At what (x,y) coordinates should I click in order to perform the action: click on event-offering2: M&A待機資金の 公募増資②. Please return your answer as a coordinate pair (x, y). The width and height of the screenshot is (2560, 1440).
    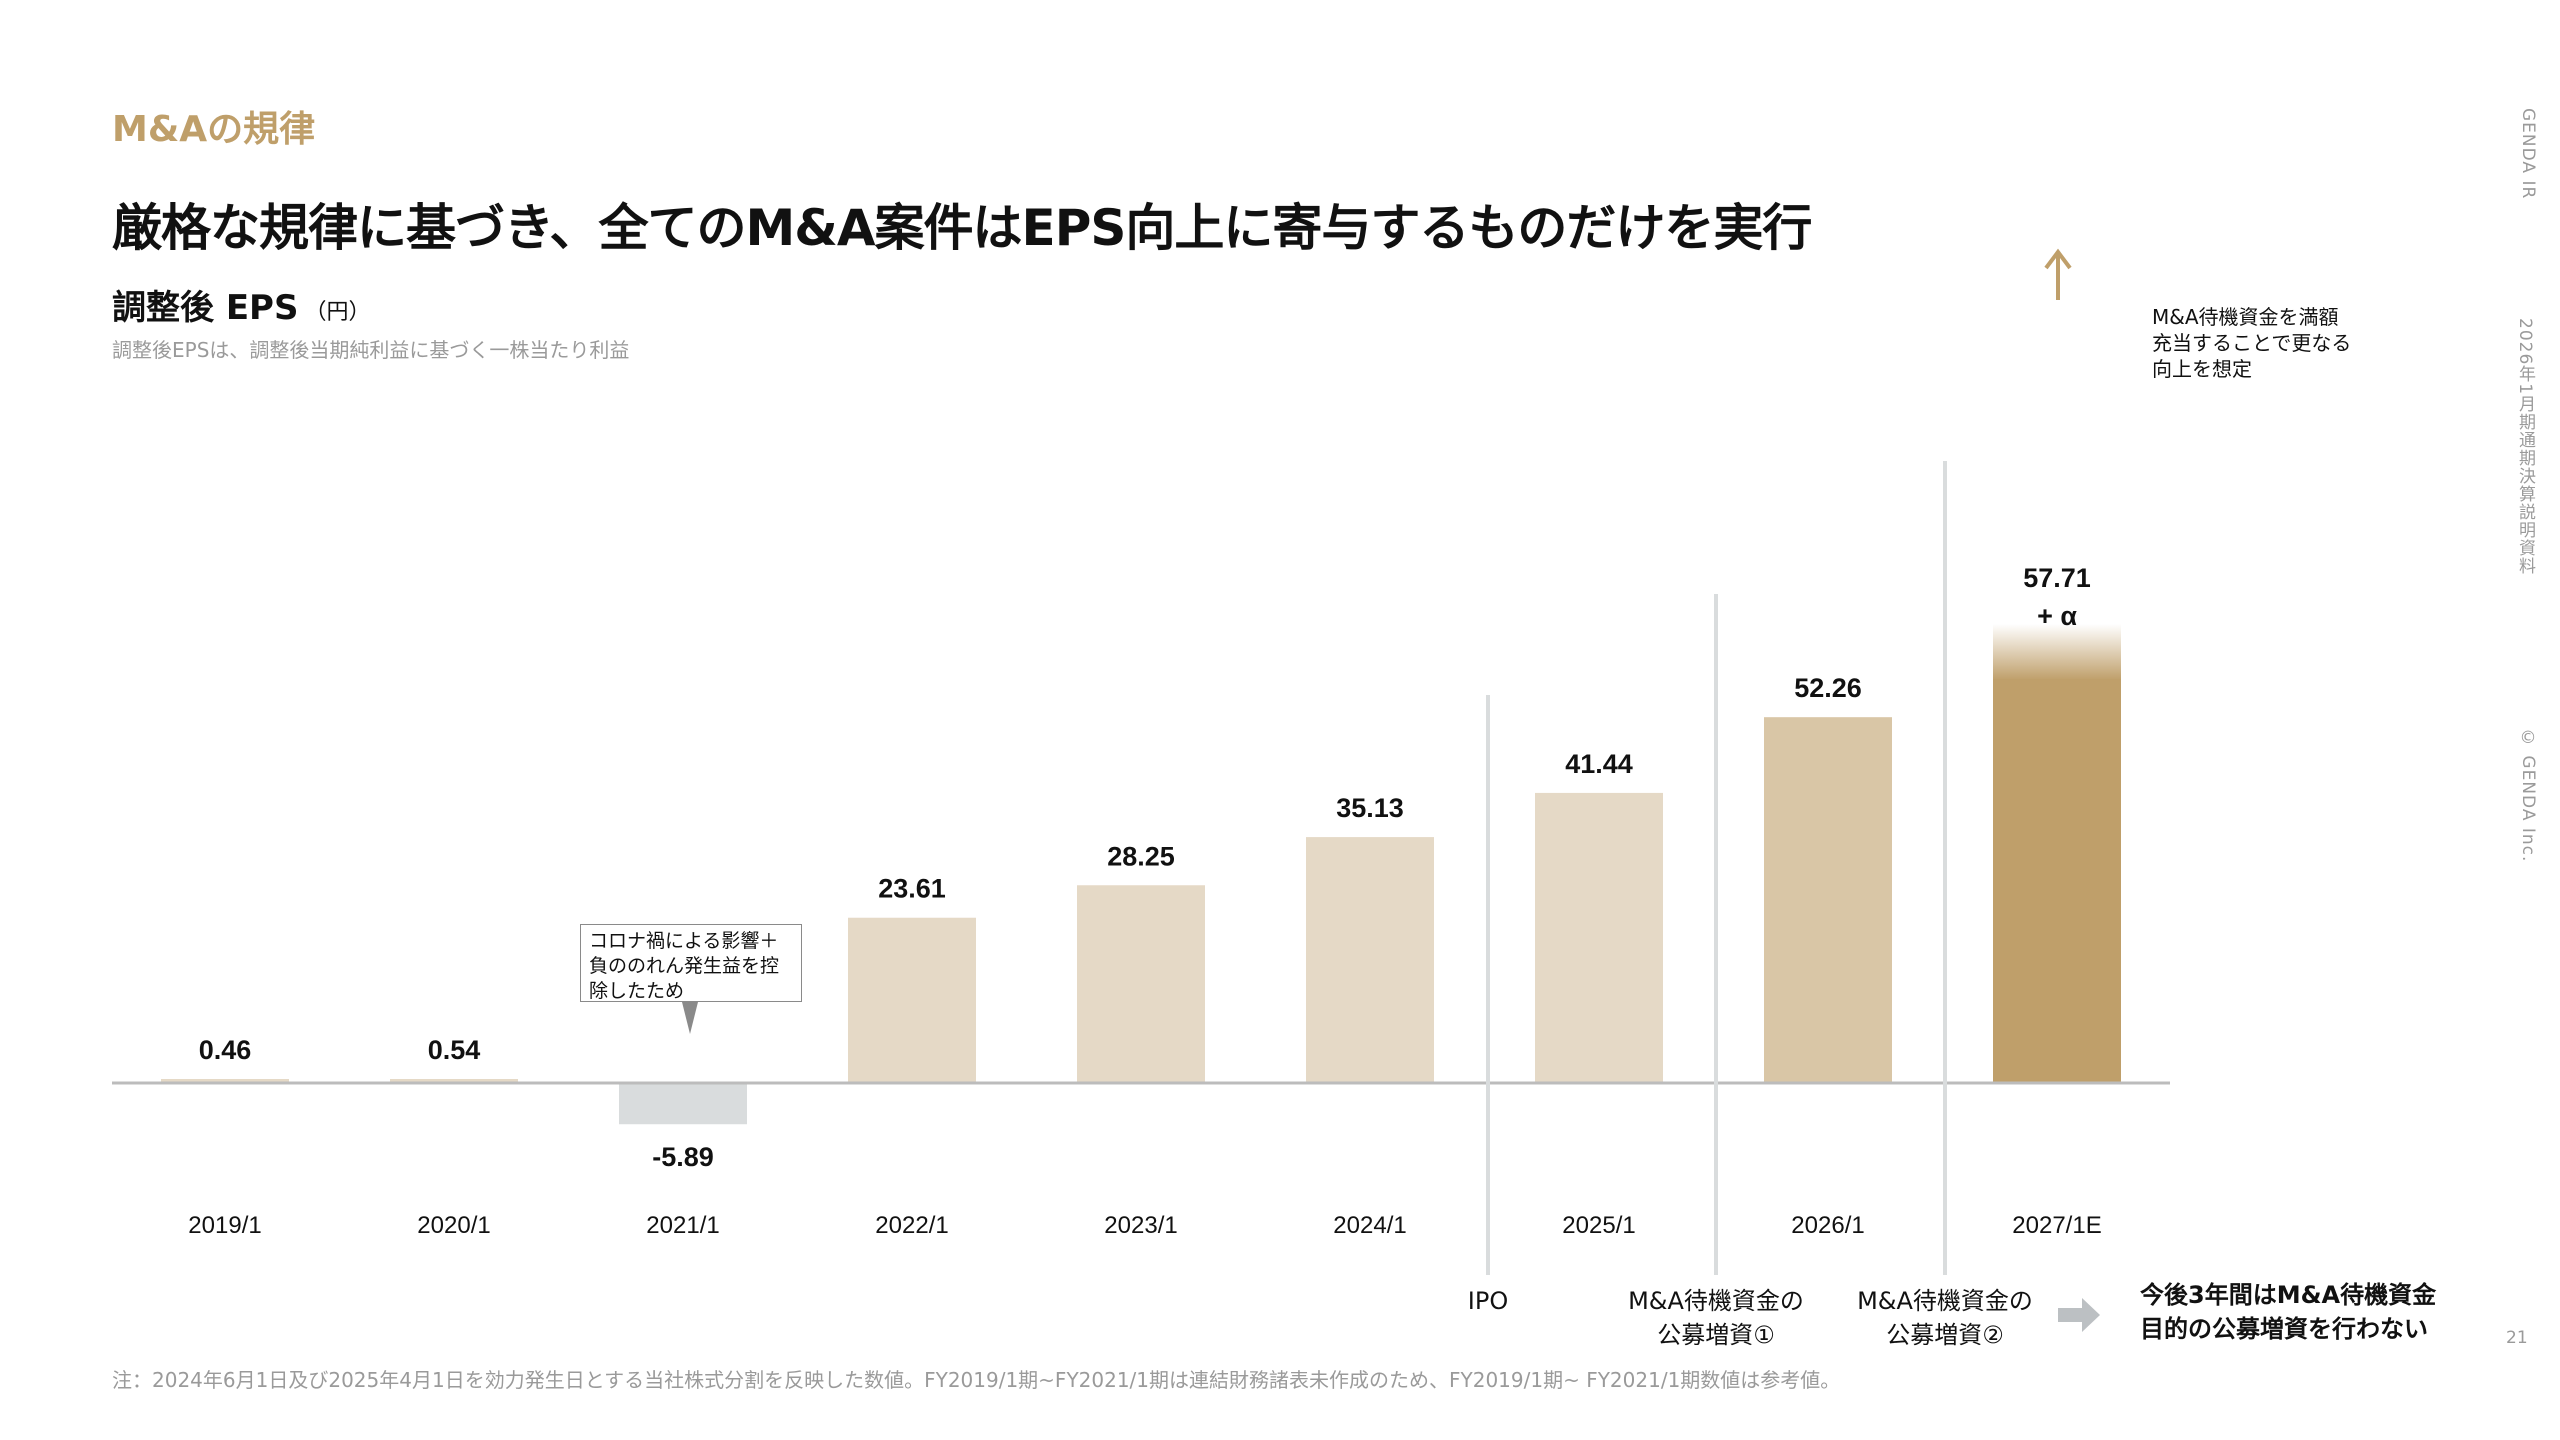
    Looking at the image, I should click on (1945, 1318).